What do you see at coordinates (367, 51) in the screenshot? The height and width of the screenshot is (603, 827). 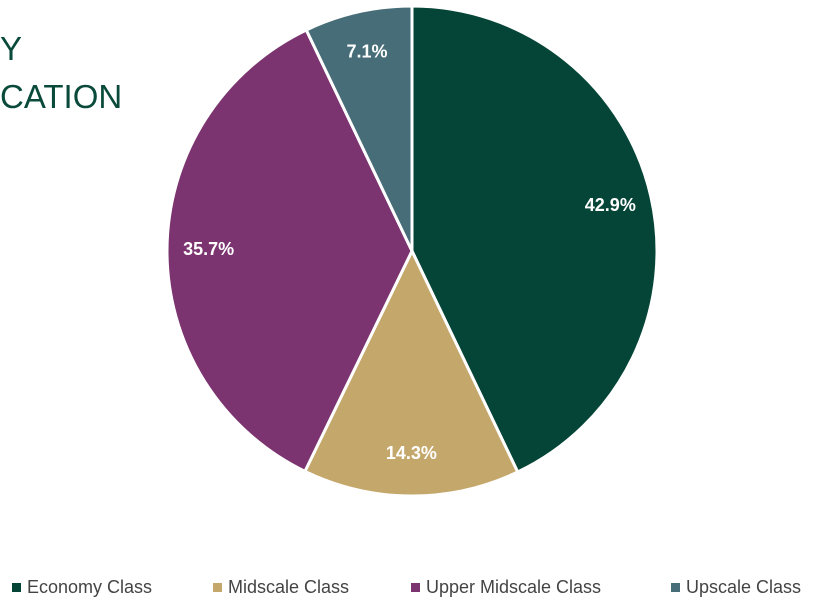 I see `value-label: 7.1%` at bounding box center [367, 51].